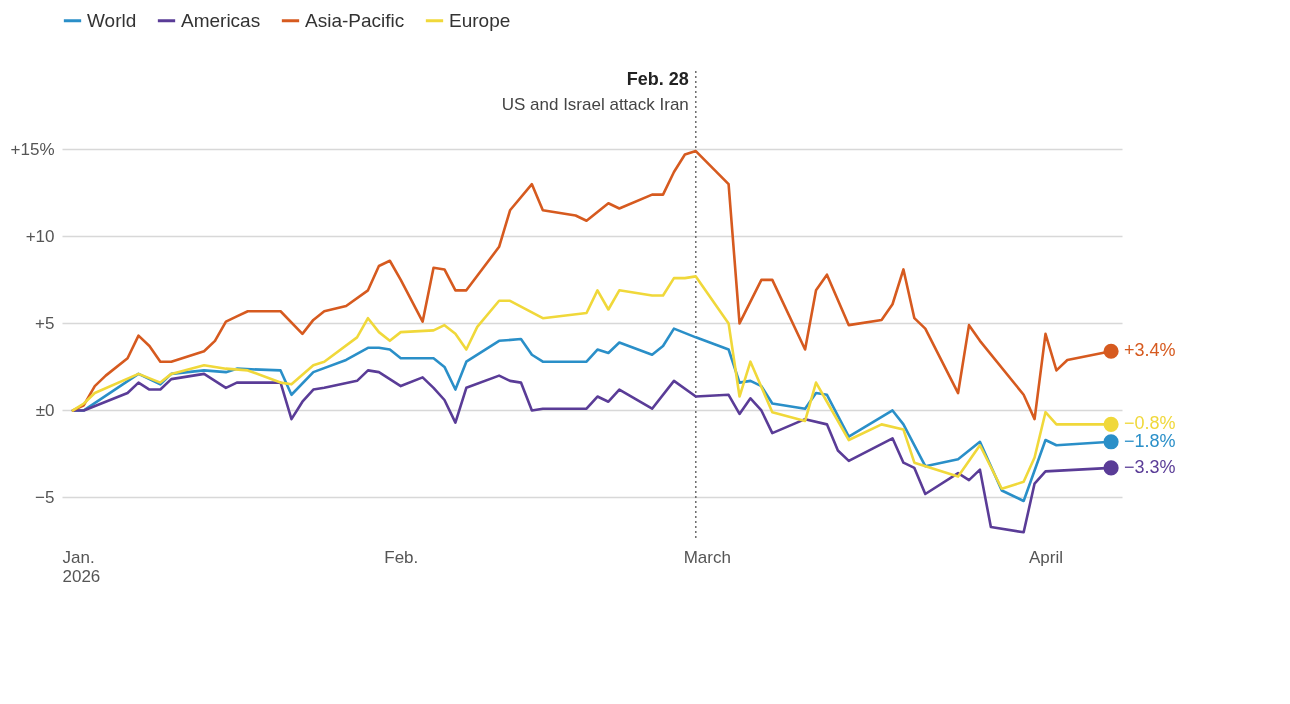 The height and width of the screenshot is (704, 1290). I want to click on x-tick-label: April, so click(1046, 557).